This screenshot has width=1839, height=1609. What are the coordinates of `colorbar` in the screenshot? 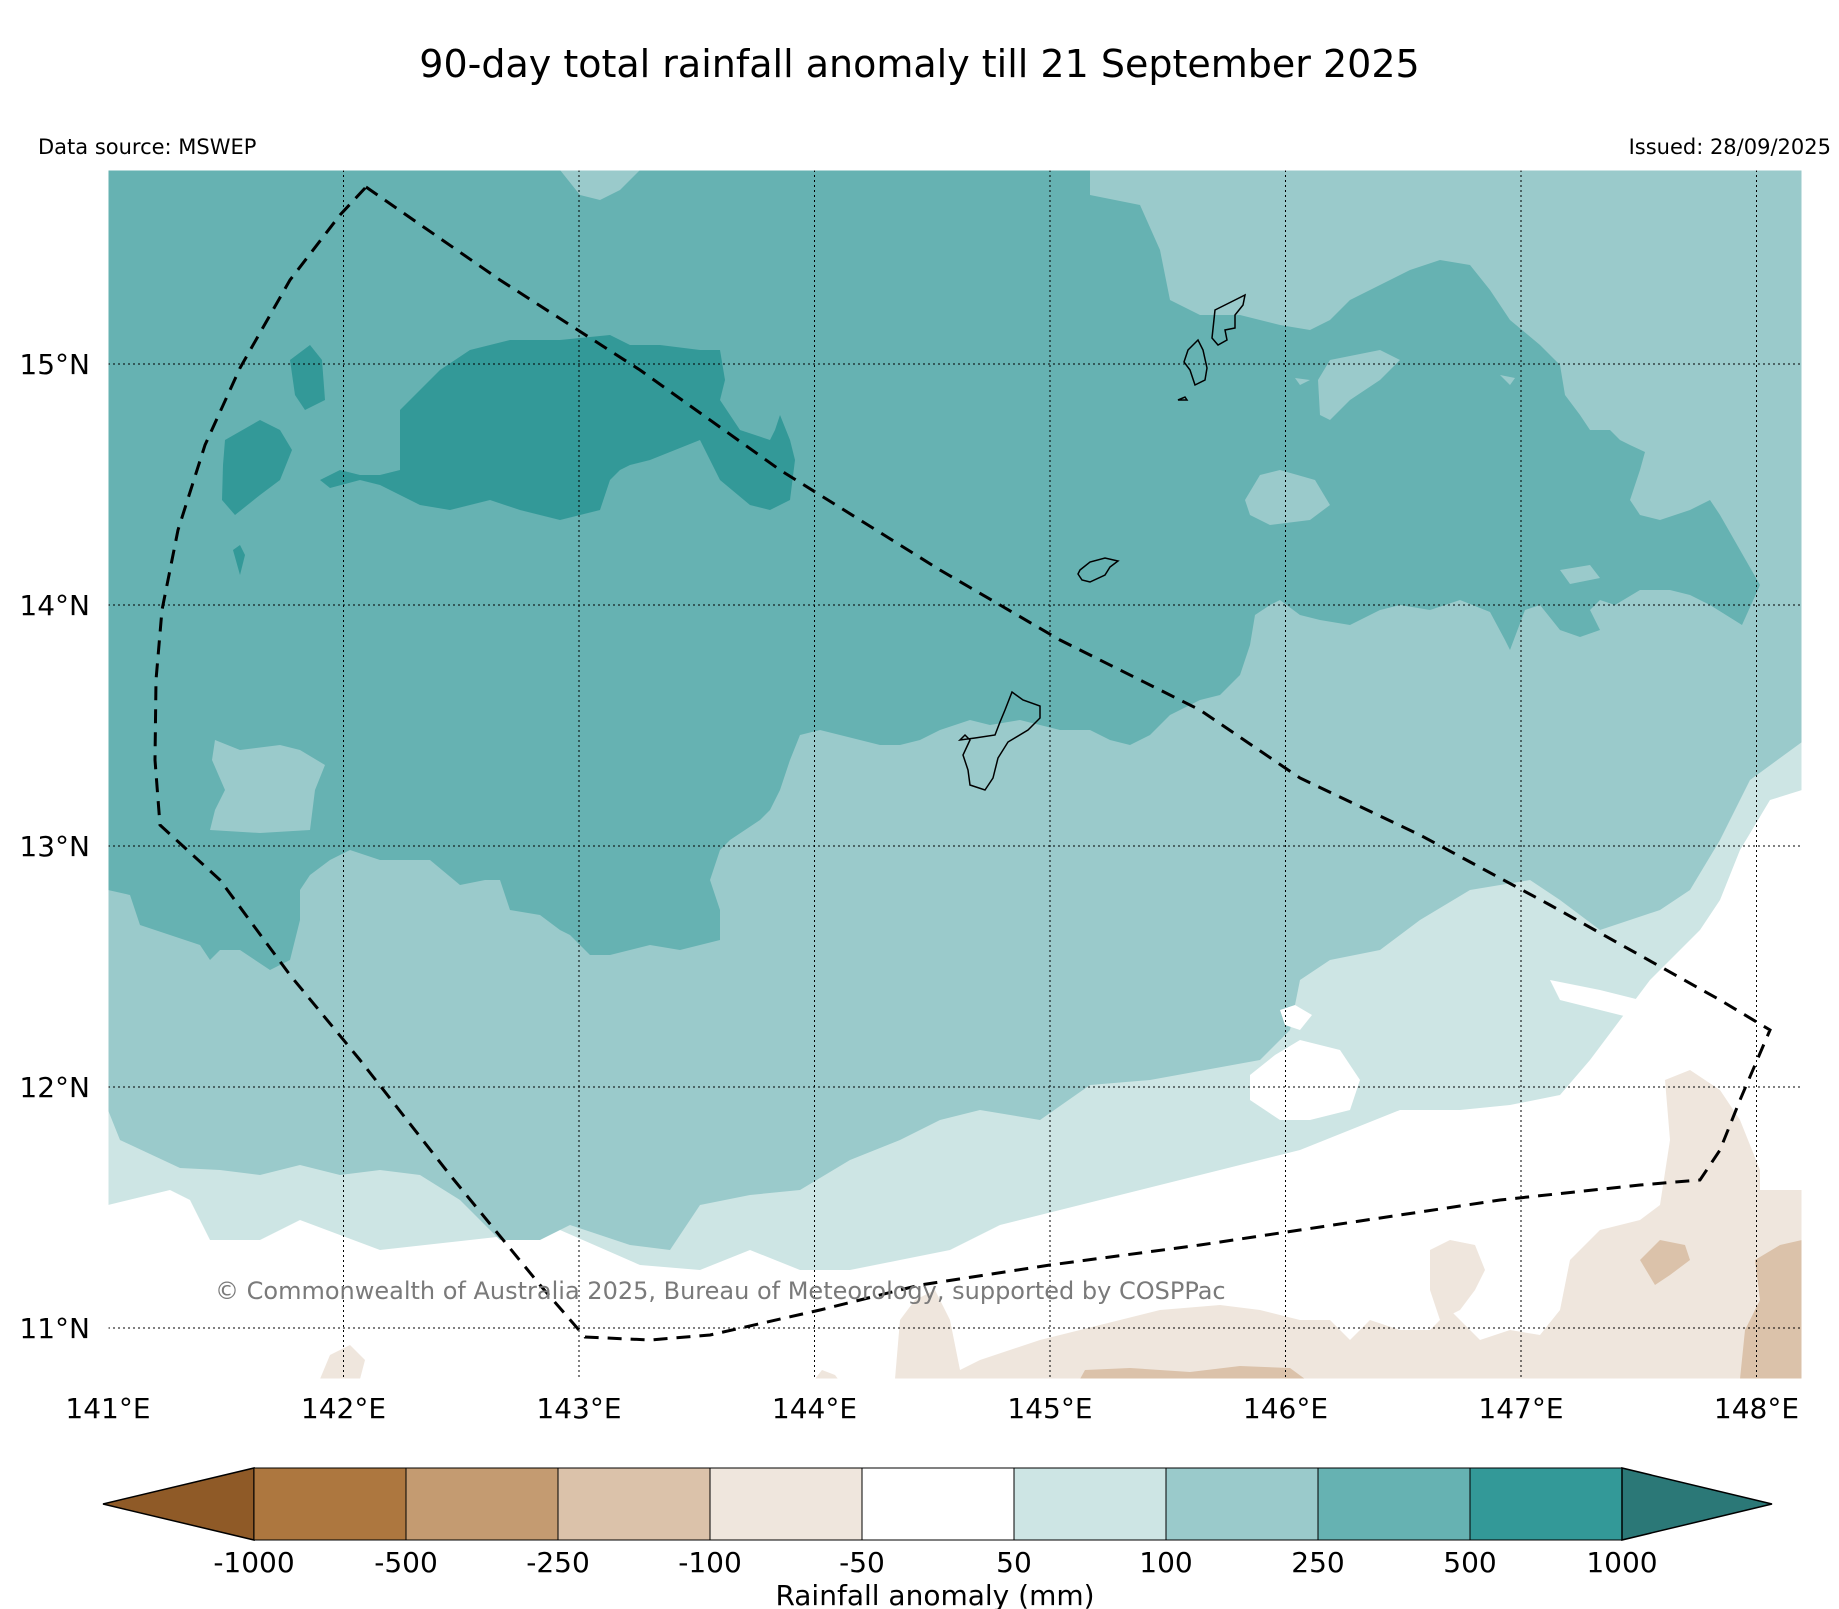 It's located at (937, 1504).